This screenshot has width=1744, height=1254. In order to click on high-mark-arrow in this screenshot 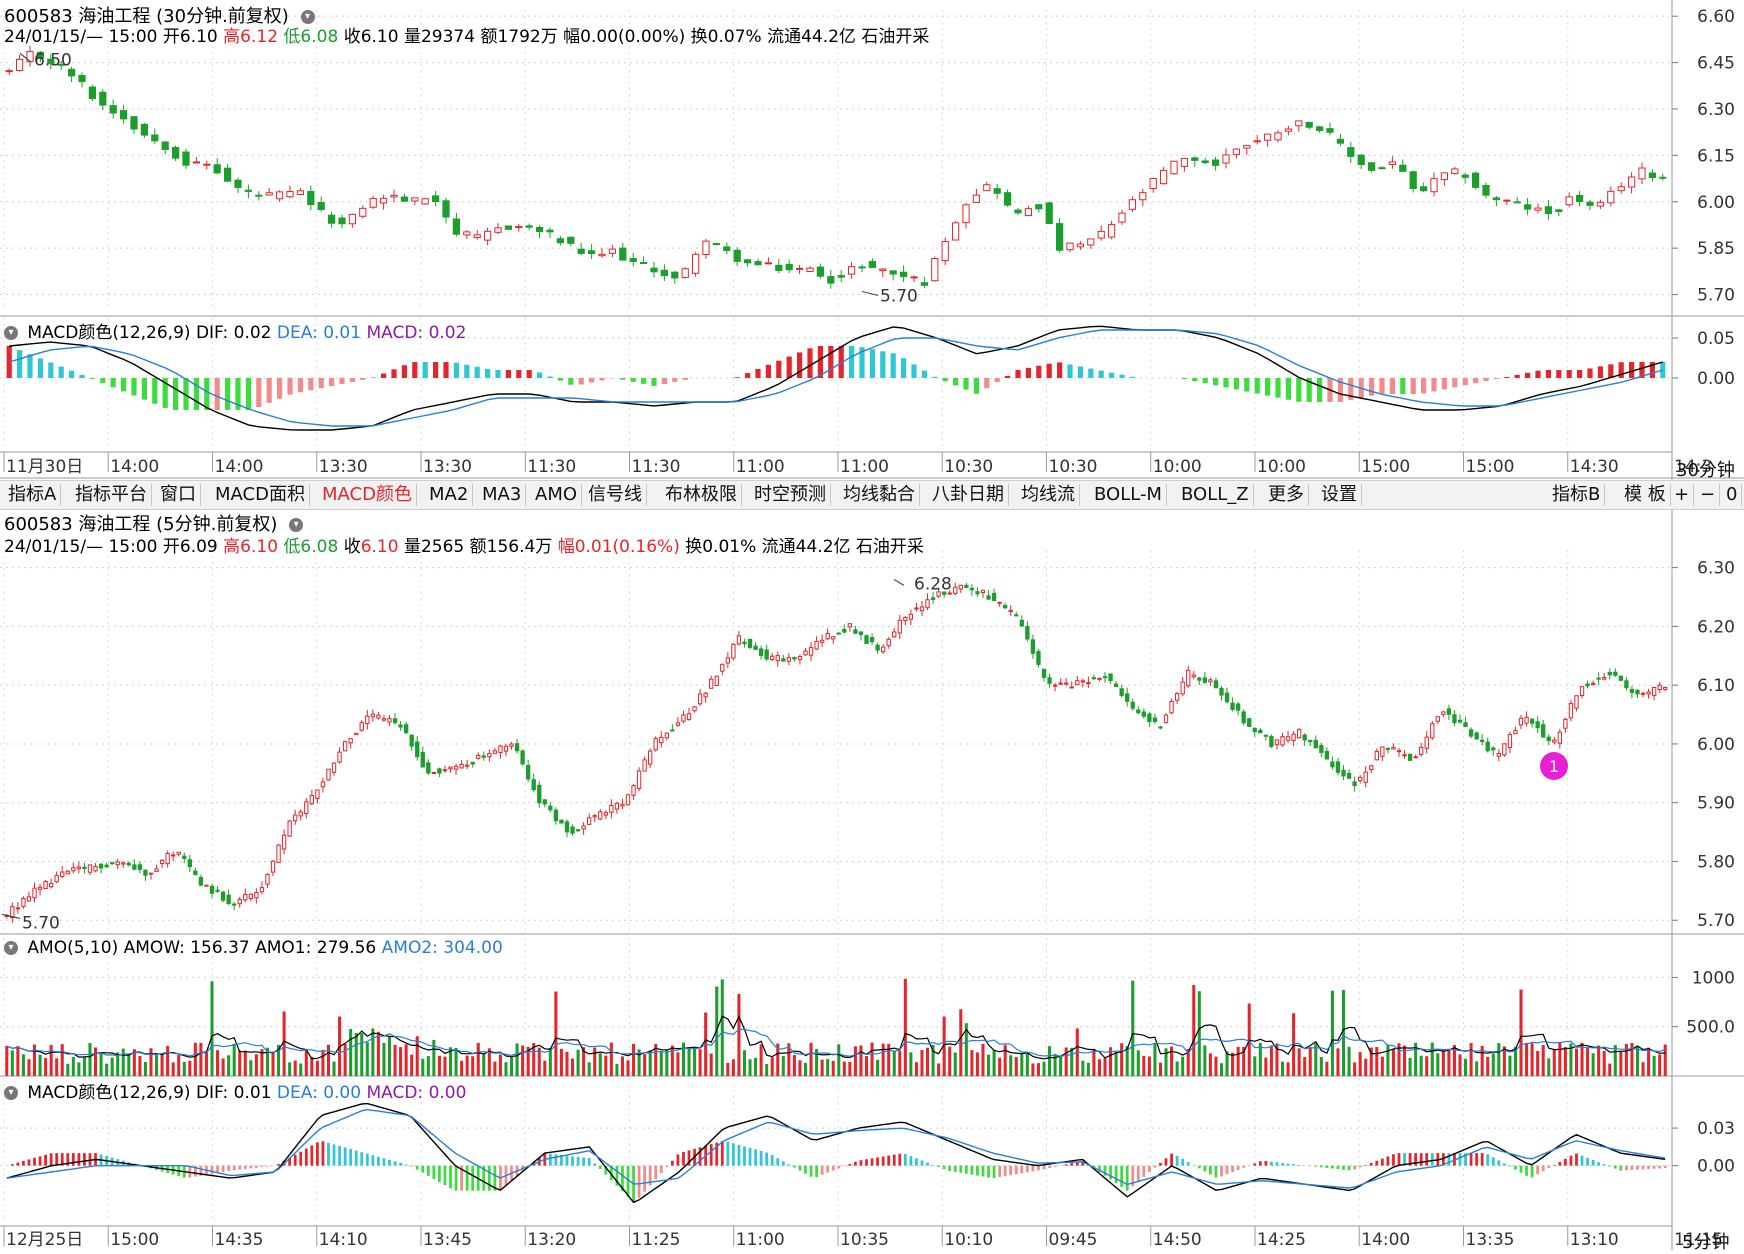, I will do `click(25, 57)`.